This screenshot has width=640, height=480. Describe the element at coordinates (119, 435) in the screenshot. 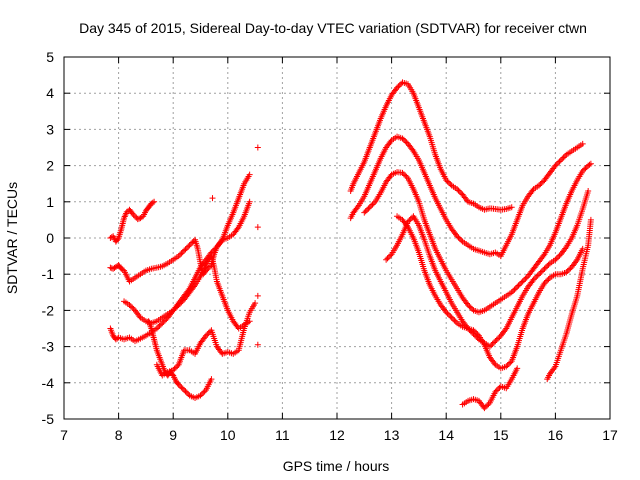

I see `x-tick-label: 8` at that location.